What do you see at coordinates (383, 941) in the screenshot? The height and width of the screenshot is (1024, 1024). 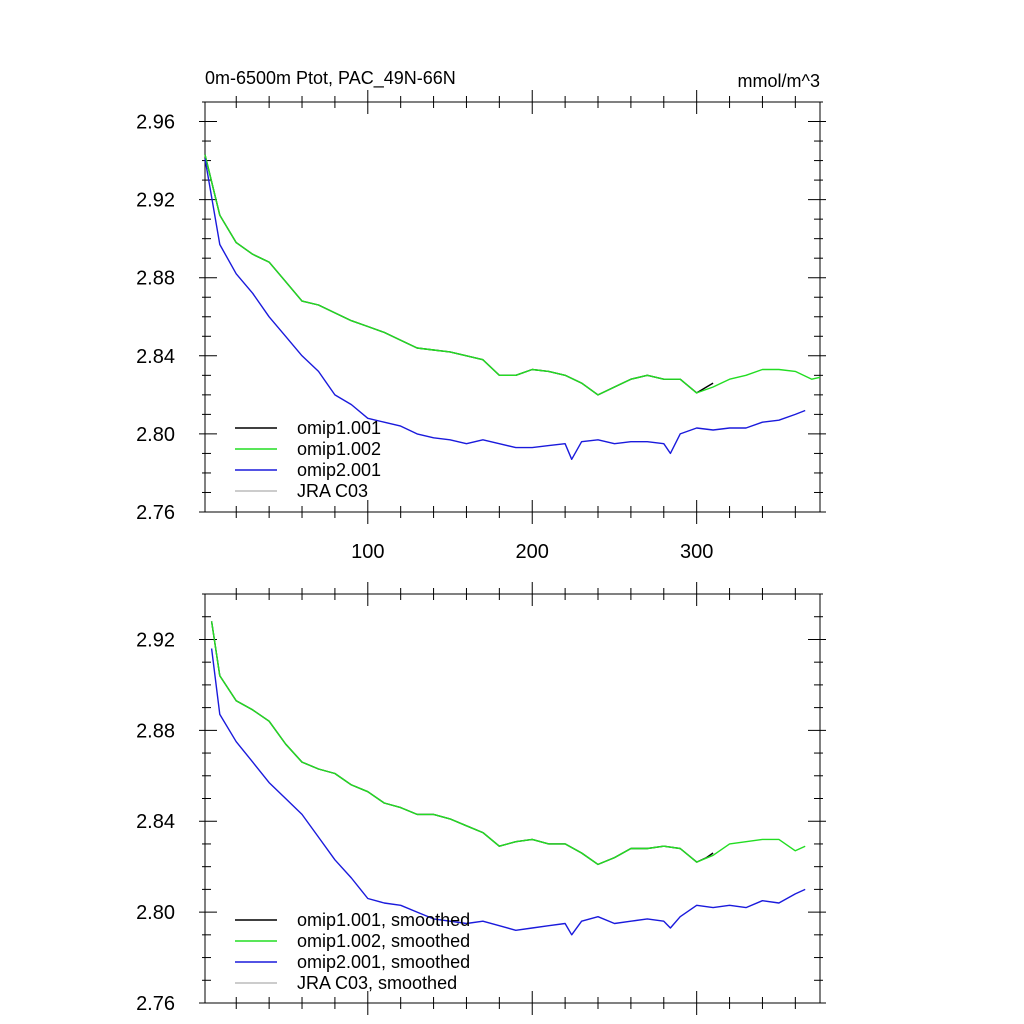 I see `bottom-legend-label: omip1.002, smoothed` at bounding box center [383, 941].